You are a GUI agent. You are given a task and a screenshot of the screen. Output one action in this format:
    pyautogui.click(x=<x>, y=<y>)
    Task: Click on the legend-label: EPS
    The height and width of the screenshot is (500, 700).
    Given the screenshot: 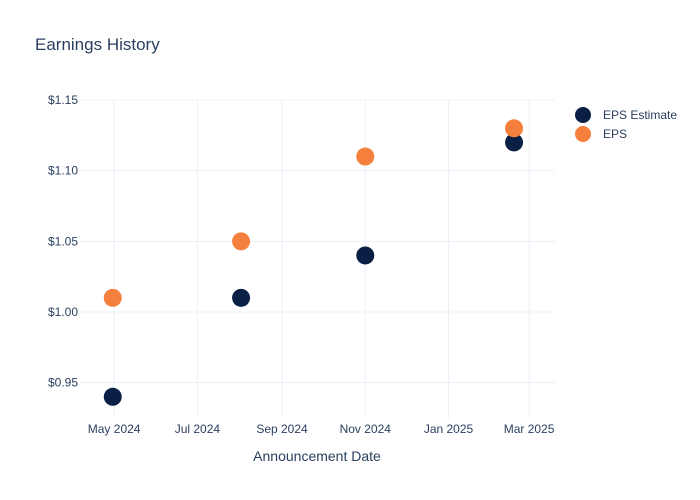 What is the action you would take?
    pyautogui.click(x=615, y=134)
    